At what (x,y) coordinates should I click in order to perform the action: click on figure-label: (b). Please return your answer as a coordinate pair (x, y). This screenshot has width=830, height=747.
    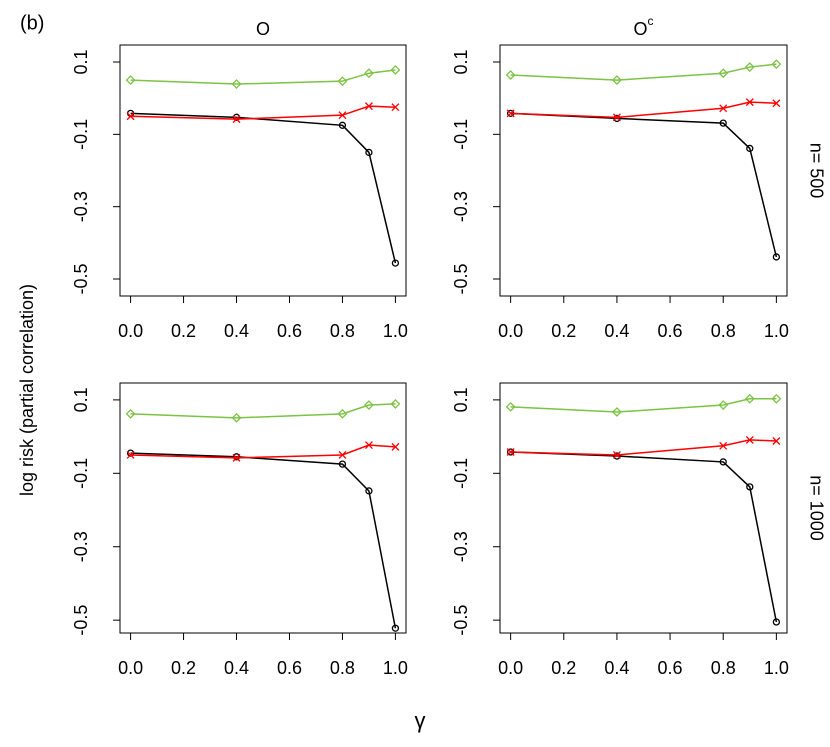
    Looking at the image, I should click on (32, 23).